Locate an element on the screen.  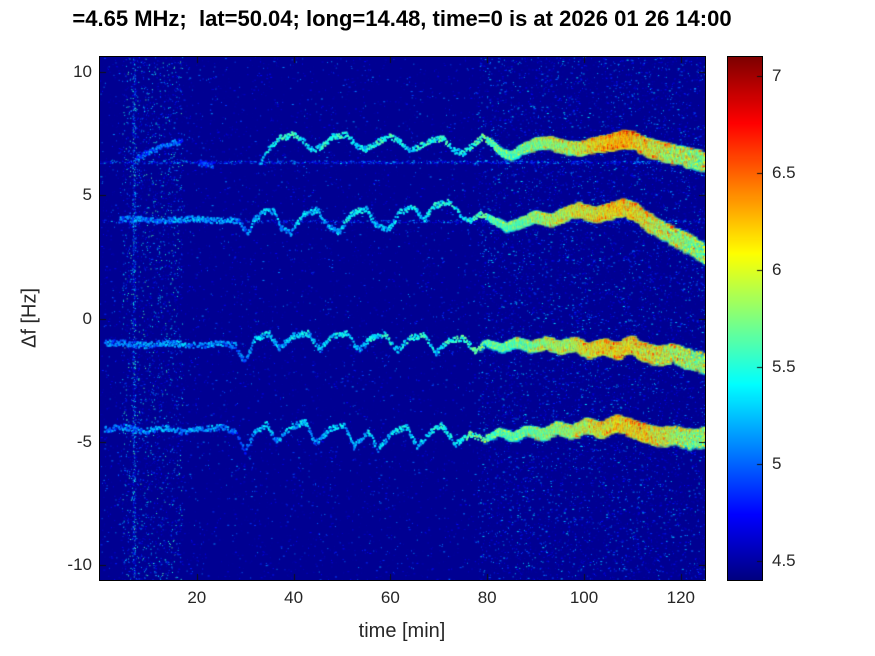
colorbar-tick-label: 5.5 is located at coordinates (784, 366).